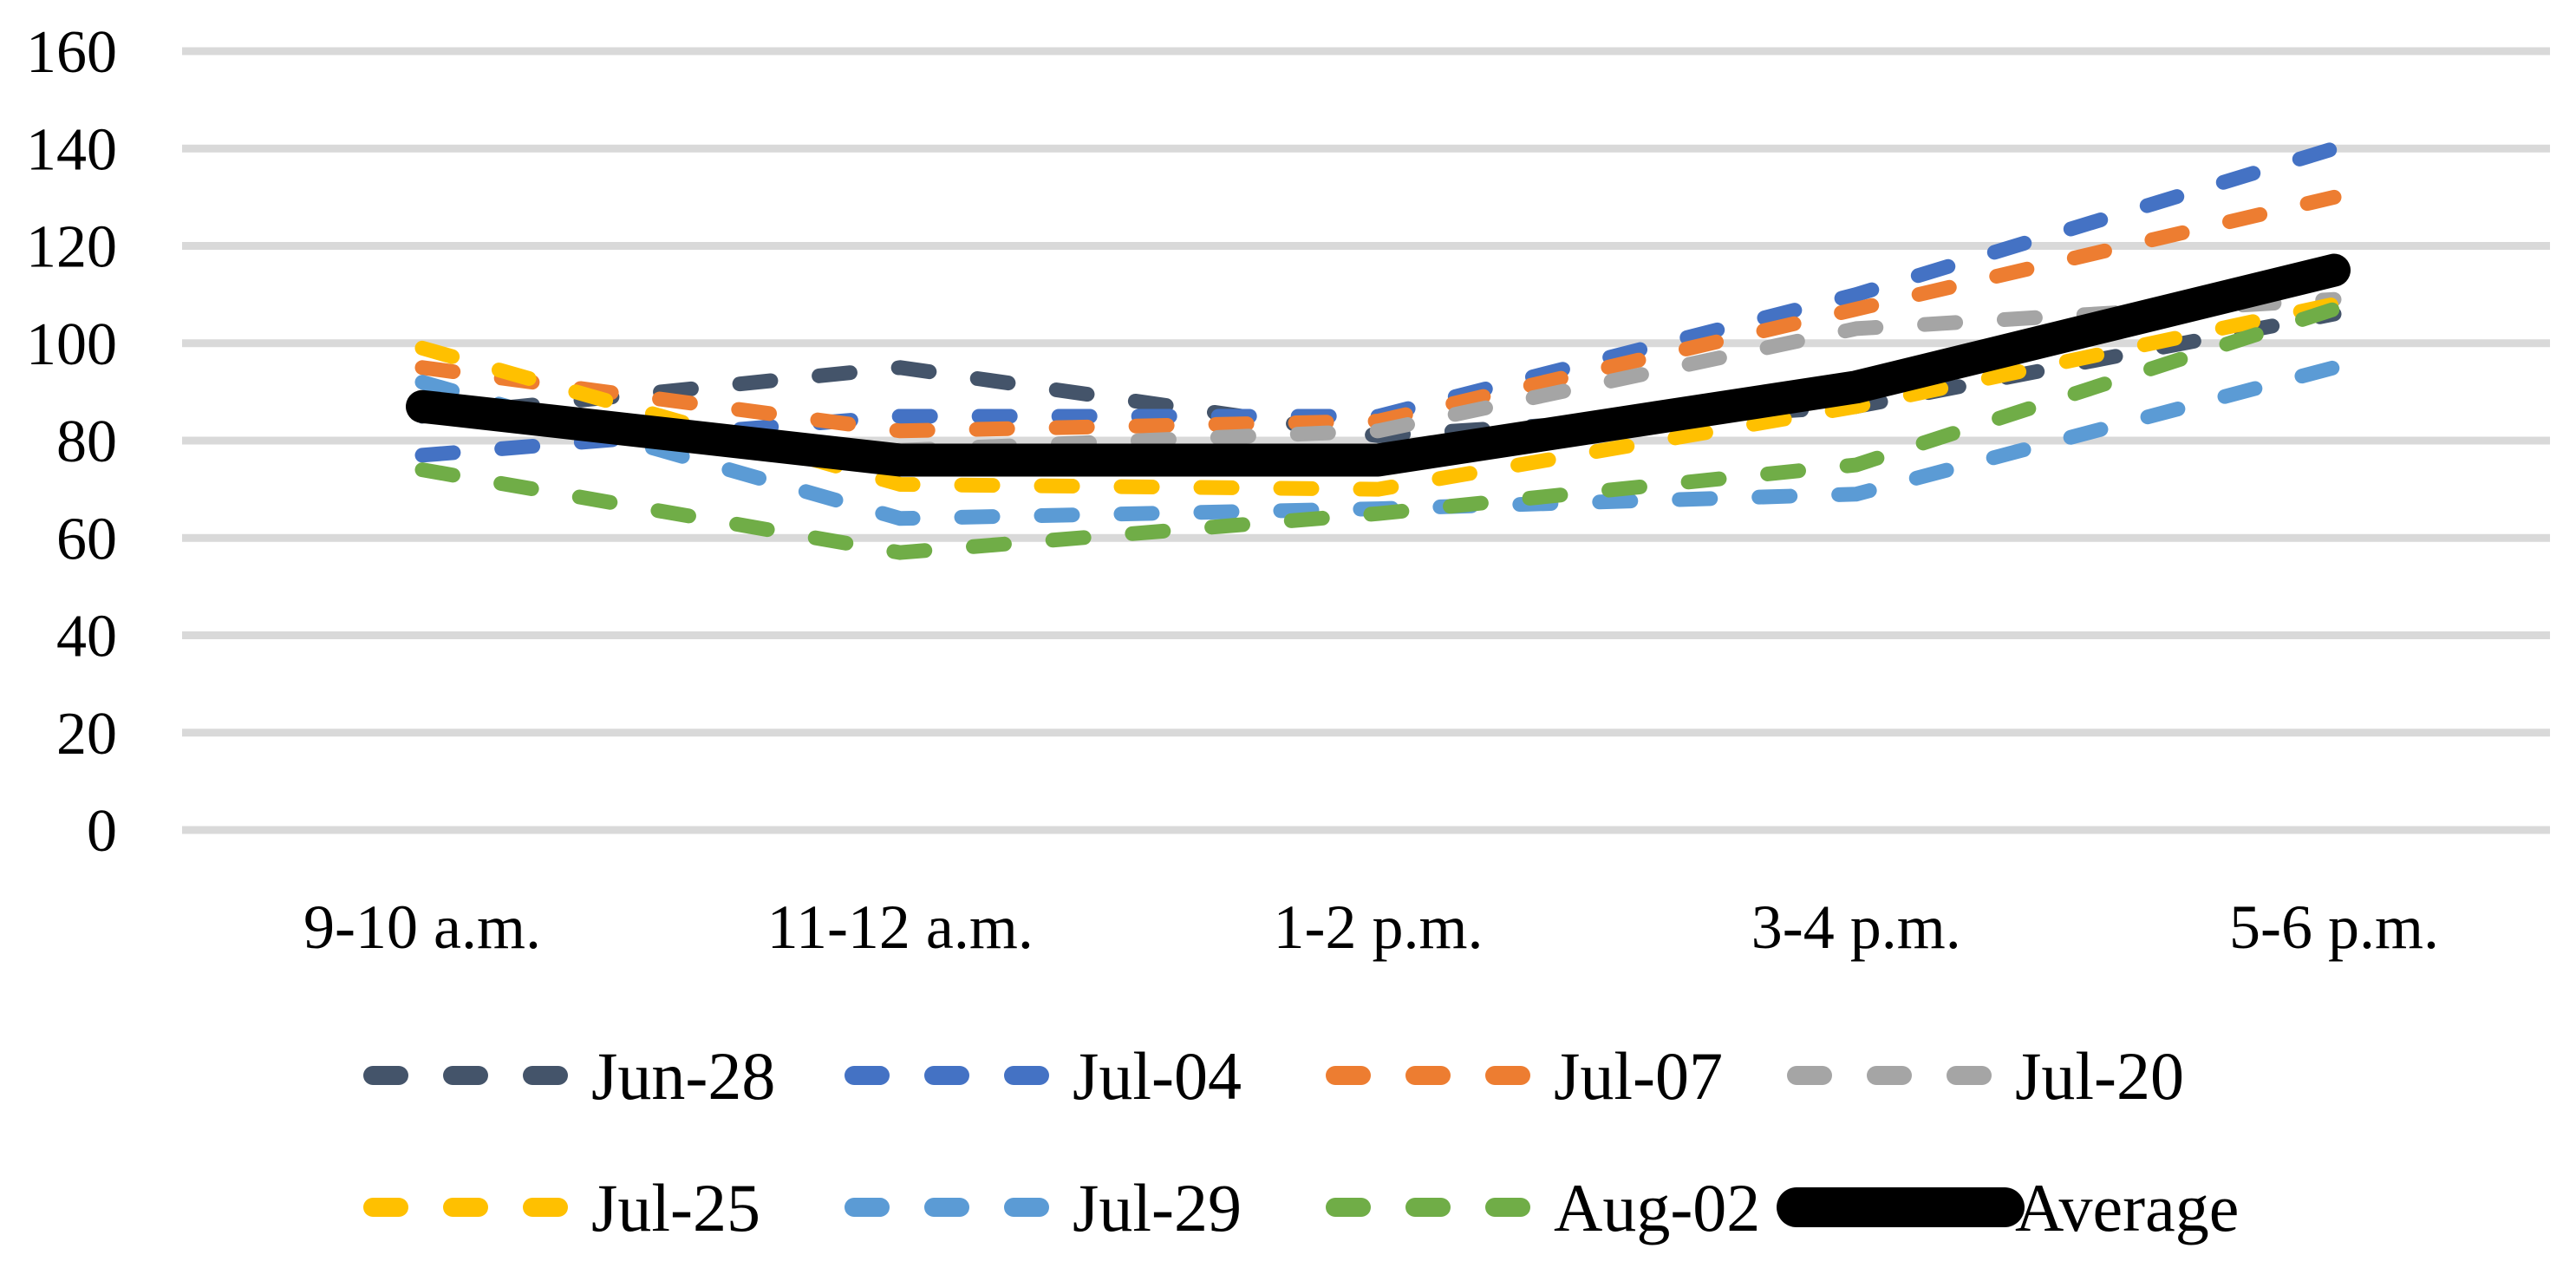 Image resolution: width=2576 pixels, height=1268 pixels. Describe the element at coordinates (1543, 1207) in the screenshot. I see `legend-item-aug-02: Aug-02` at that location.